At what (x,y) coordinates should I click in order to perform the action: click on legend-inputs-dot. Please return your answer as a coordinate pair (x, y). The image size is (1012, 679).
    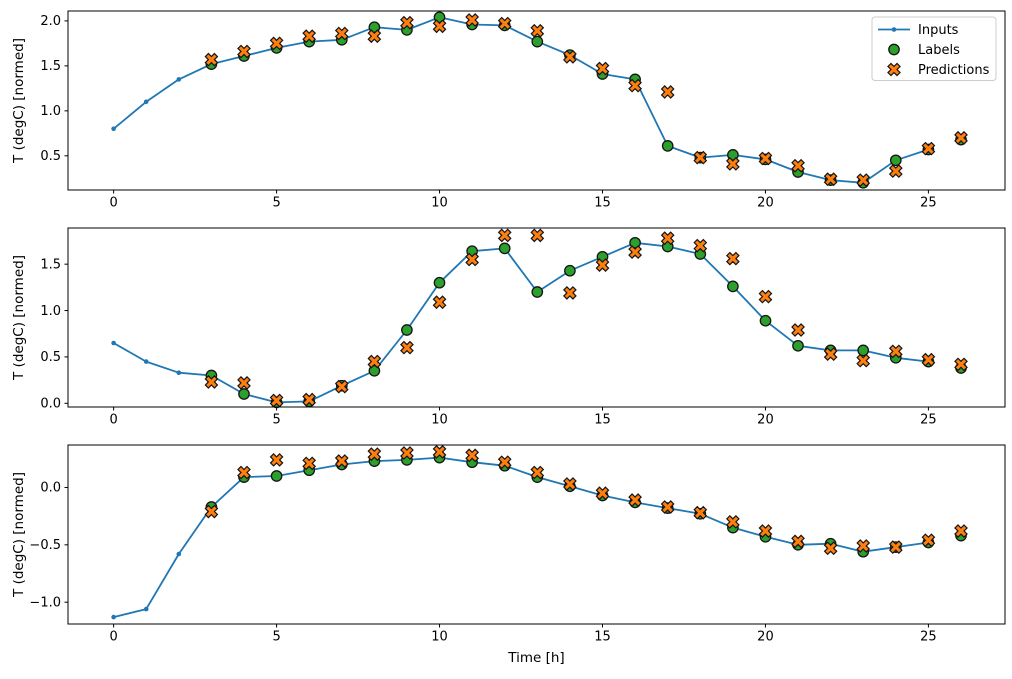
    Looking at the image, I should click on (894, 29).